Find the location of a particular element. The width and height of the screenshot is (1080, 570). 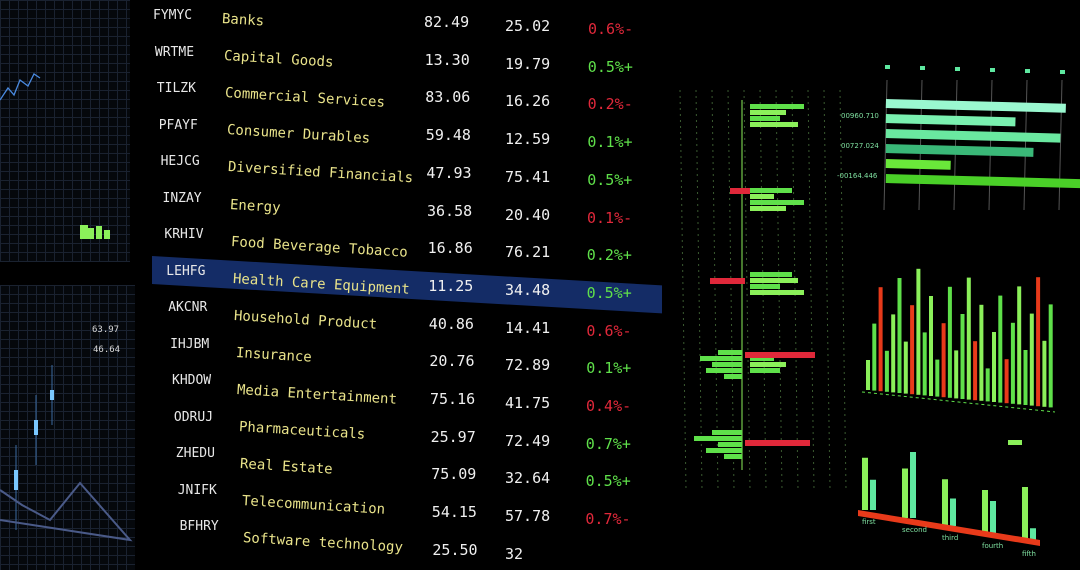

category-label: third is located at coordinates (950, 538).